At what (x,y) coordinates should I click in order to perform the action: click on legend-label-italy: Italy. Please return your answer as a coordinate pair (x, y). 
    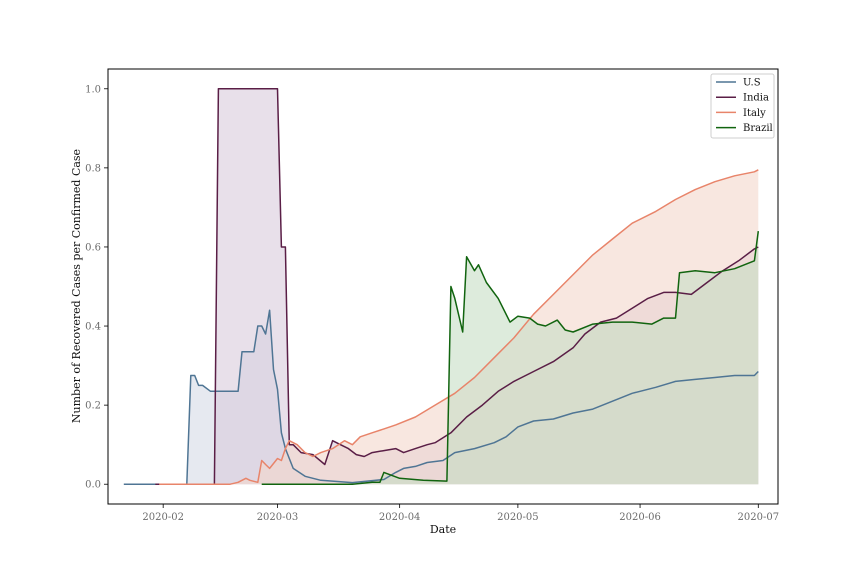
    Looking at the image, I should click on (754, 113).